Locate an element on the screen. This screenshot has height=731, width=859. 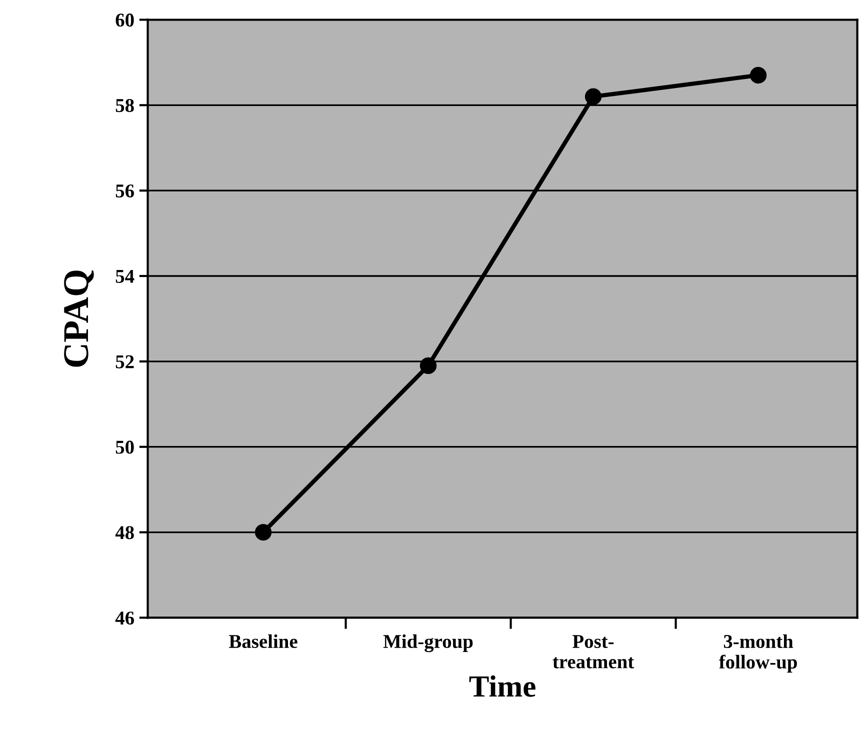
y-tick-label: 56 is located at coordinates (125, 191).